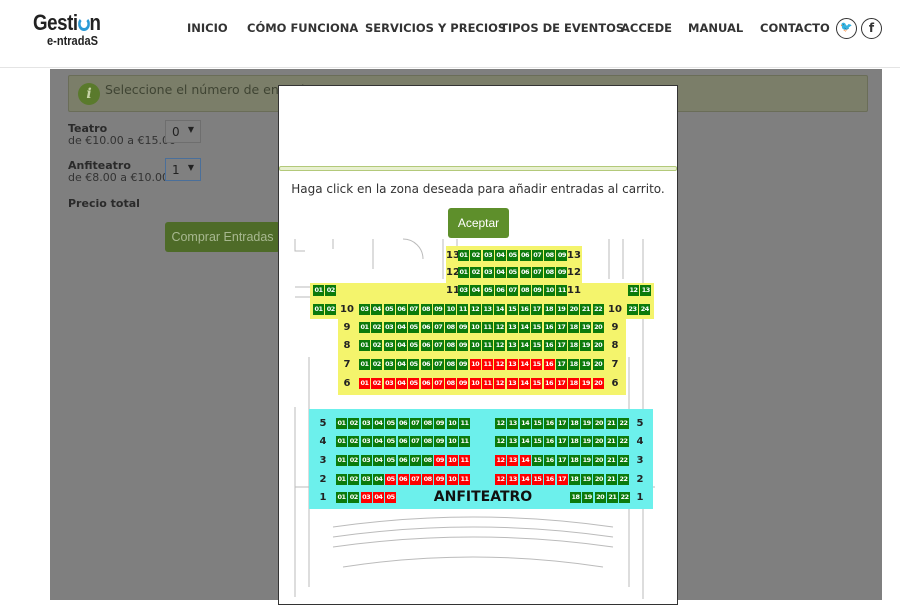 The image size is (900, 605). I want to click on anfiteatro-seat-available: 08, so click(428, 441).